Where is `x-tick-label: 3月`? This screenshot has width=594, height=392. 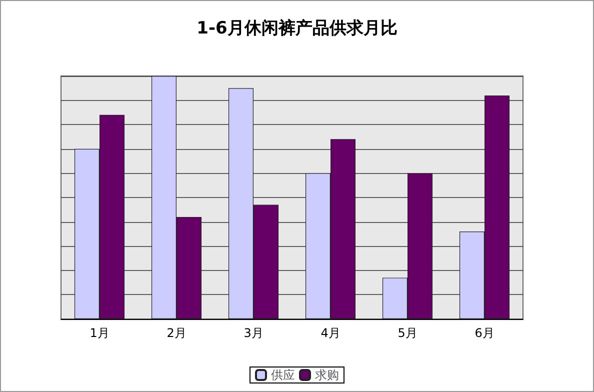 x-tick-label: 3月 is located at coordinates (254, 333).